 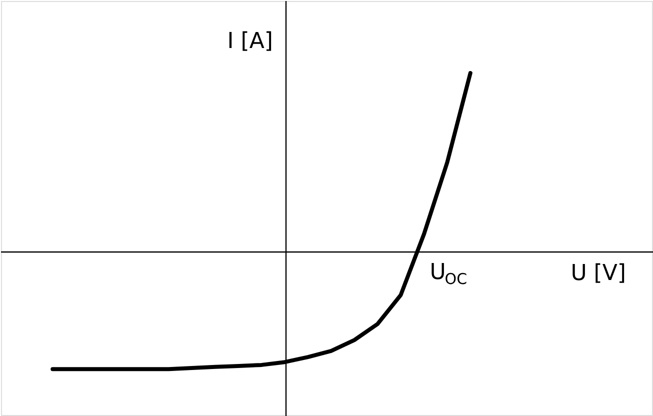 What do you see at coordinates (598, 273) in the screenshot?
I see `x-axis-title: U [V]` at bounding box center [598, 273].